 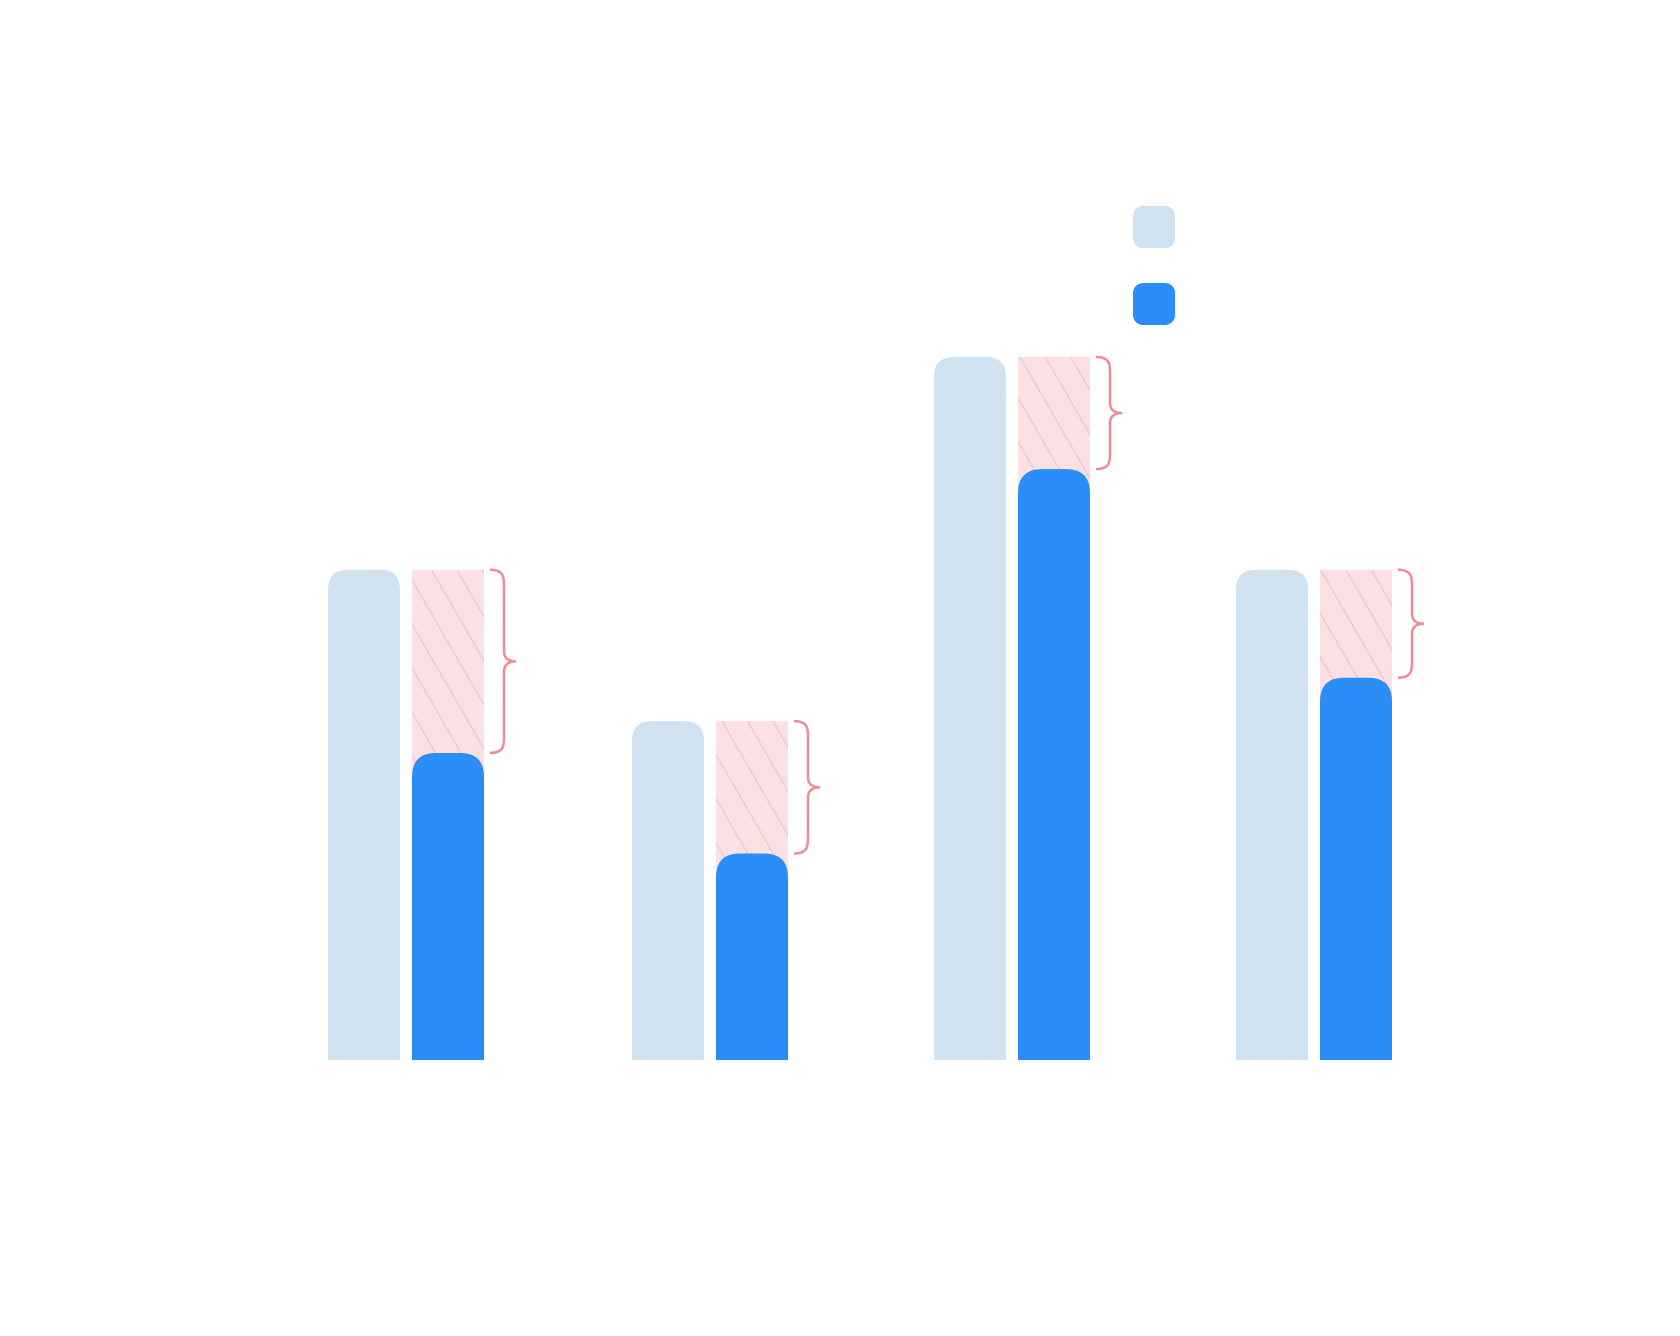 What do you see at coordinates (1154, 265) in the screenshot?
I see `chart-legend` at bounding box center [1154, 265].